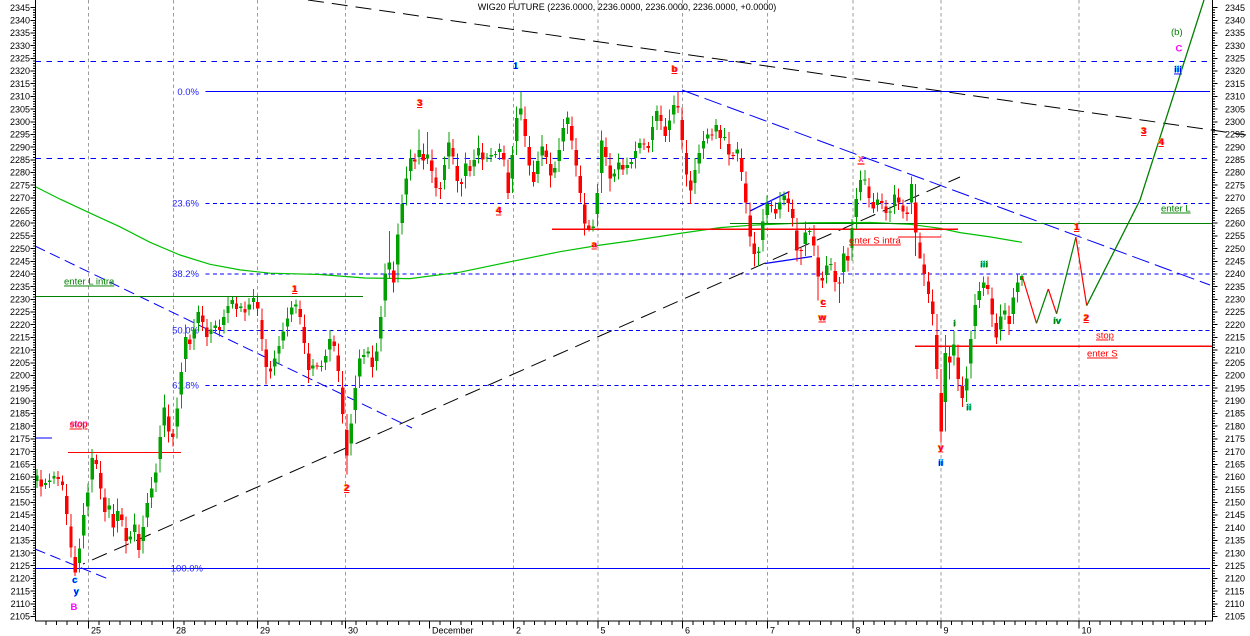  Describe the element at coordinates (1235, 363) in the screenshot. I see `svg-text: 2205` at that location.